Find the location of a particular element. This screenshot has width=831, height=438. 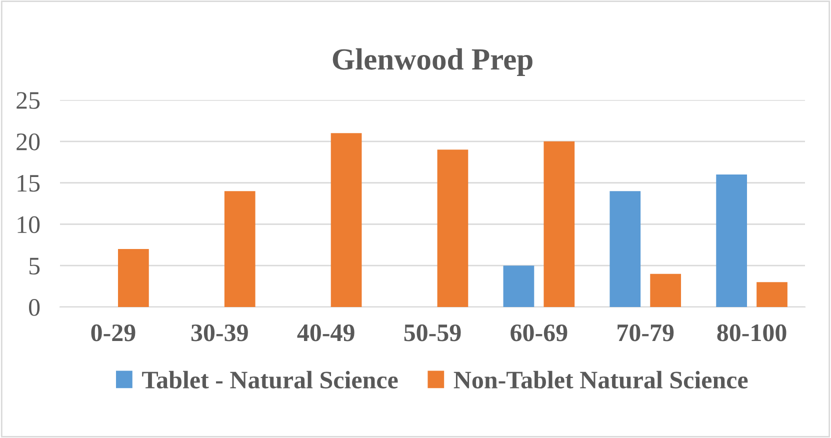

legend-label: Non-Tablet Natural Science is located at coordinates (601, 379).